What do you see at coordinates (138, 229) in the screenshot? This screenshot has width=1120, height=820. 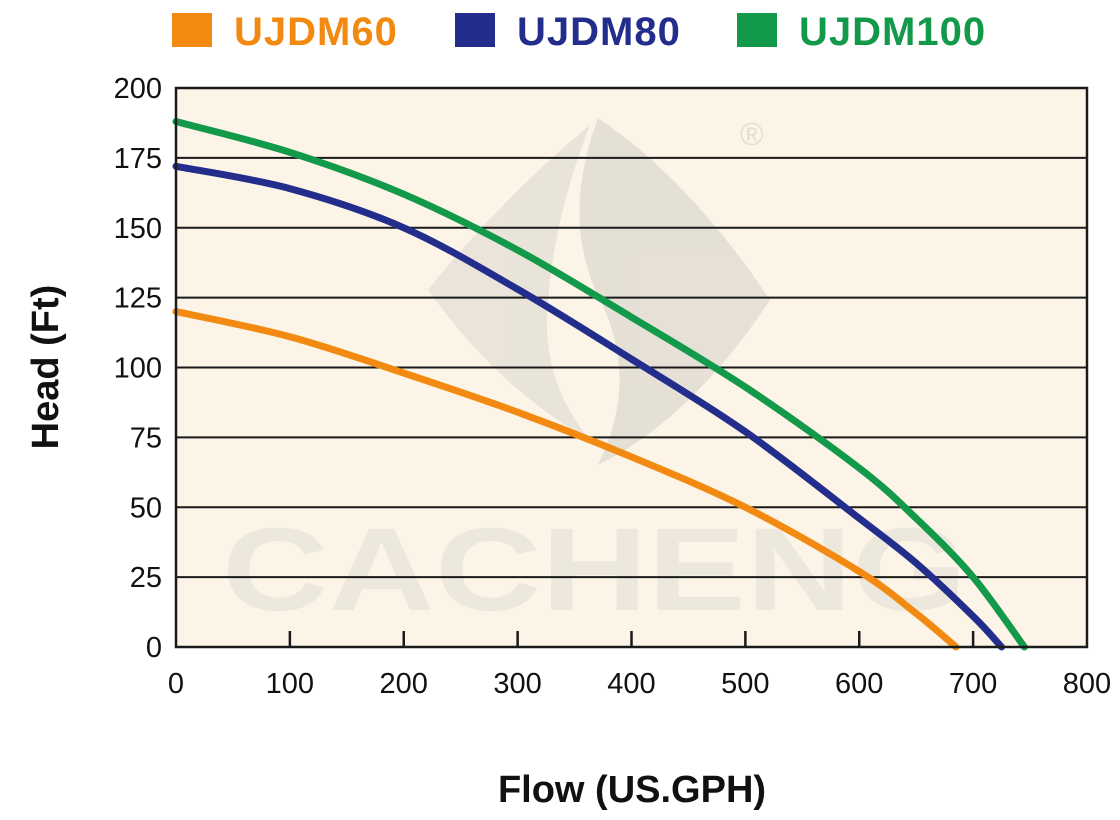 I see `y-tick-label: 150` at bounding box center [138, 229].